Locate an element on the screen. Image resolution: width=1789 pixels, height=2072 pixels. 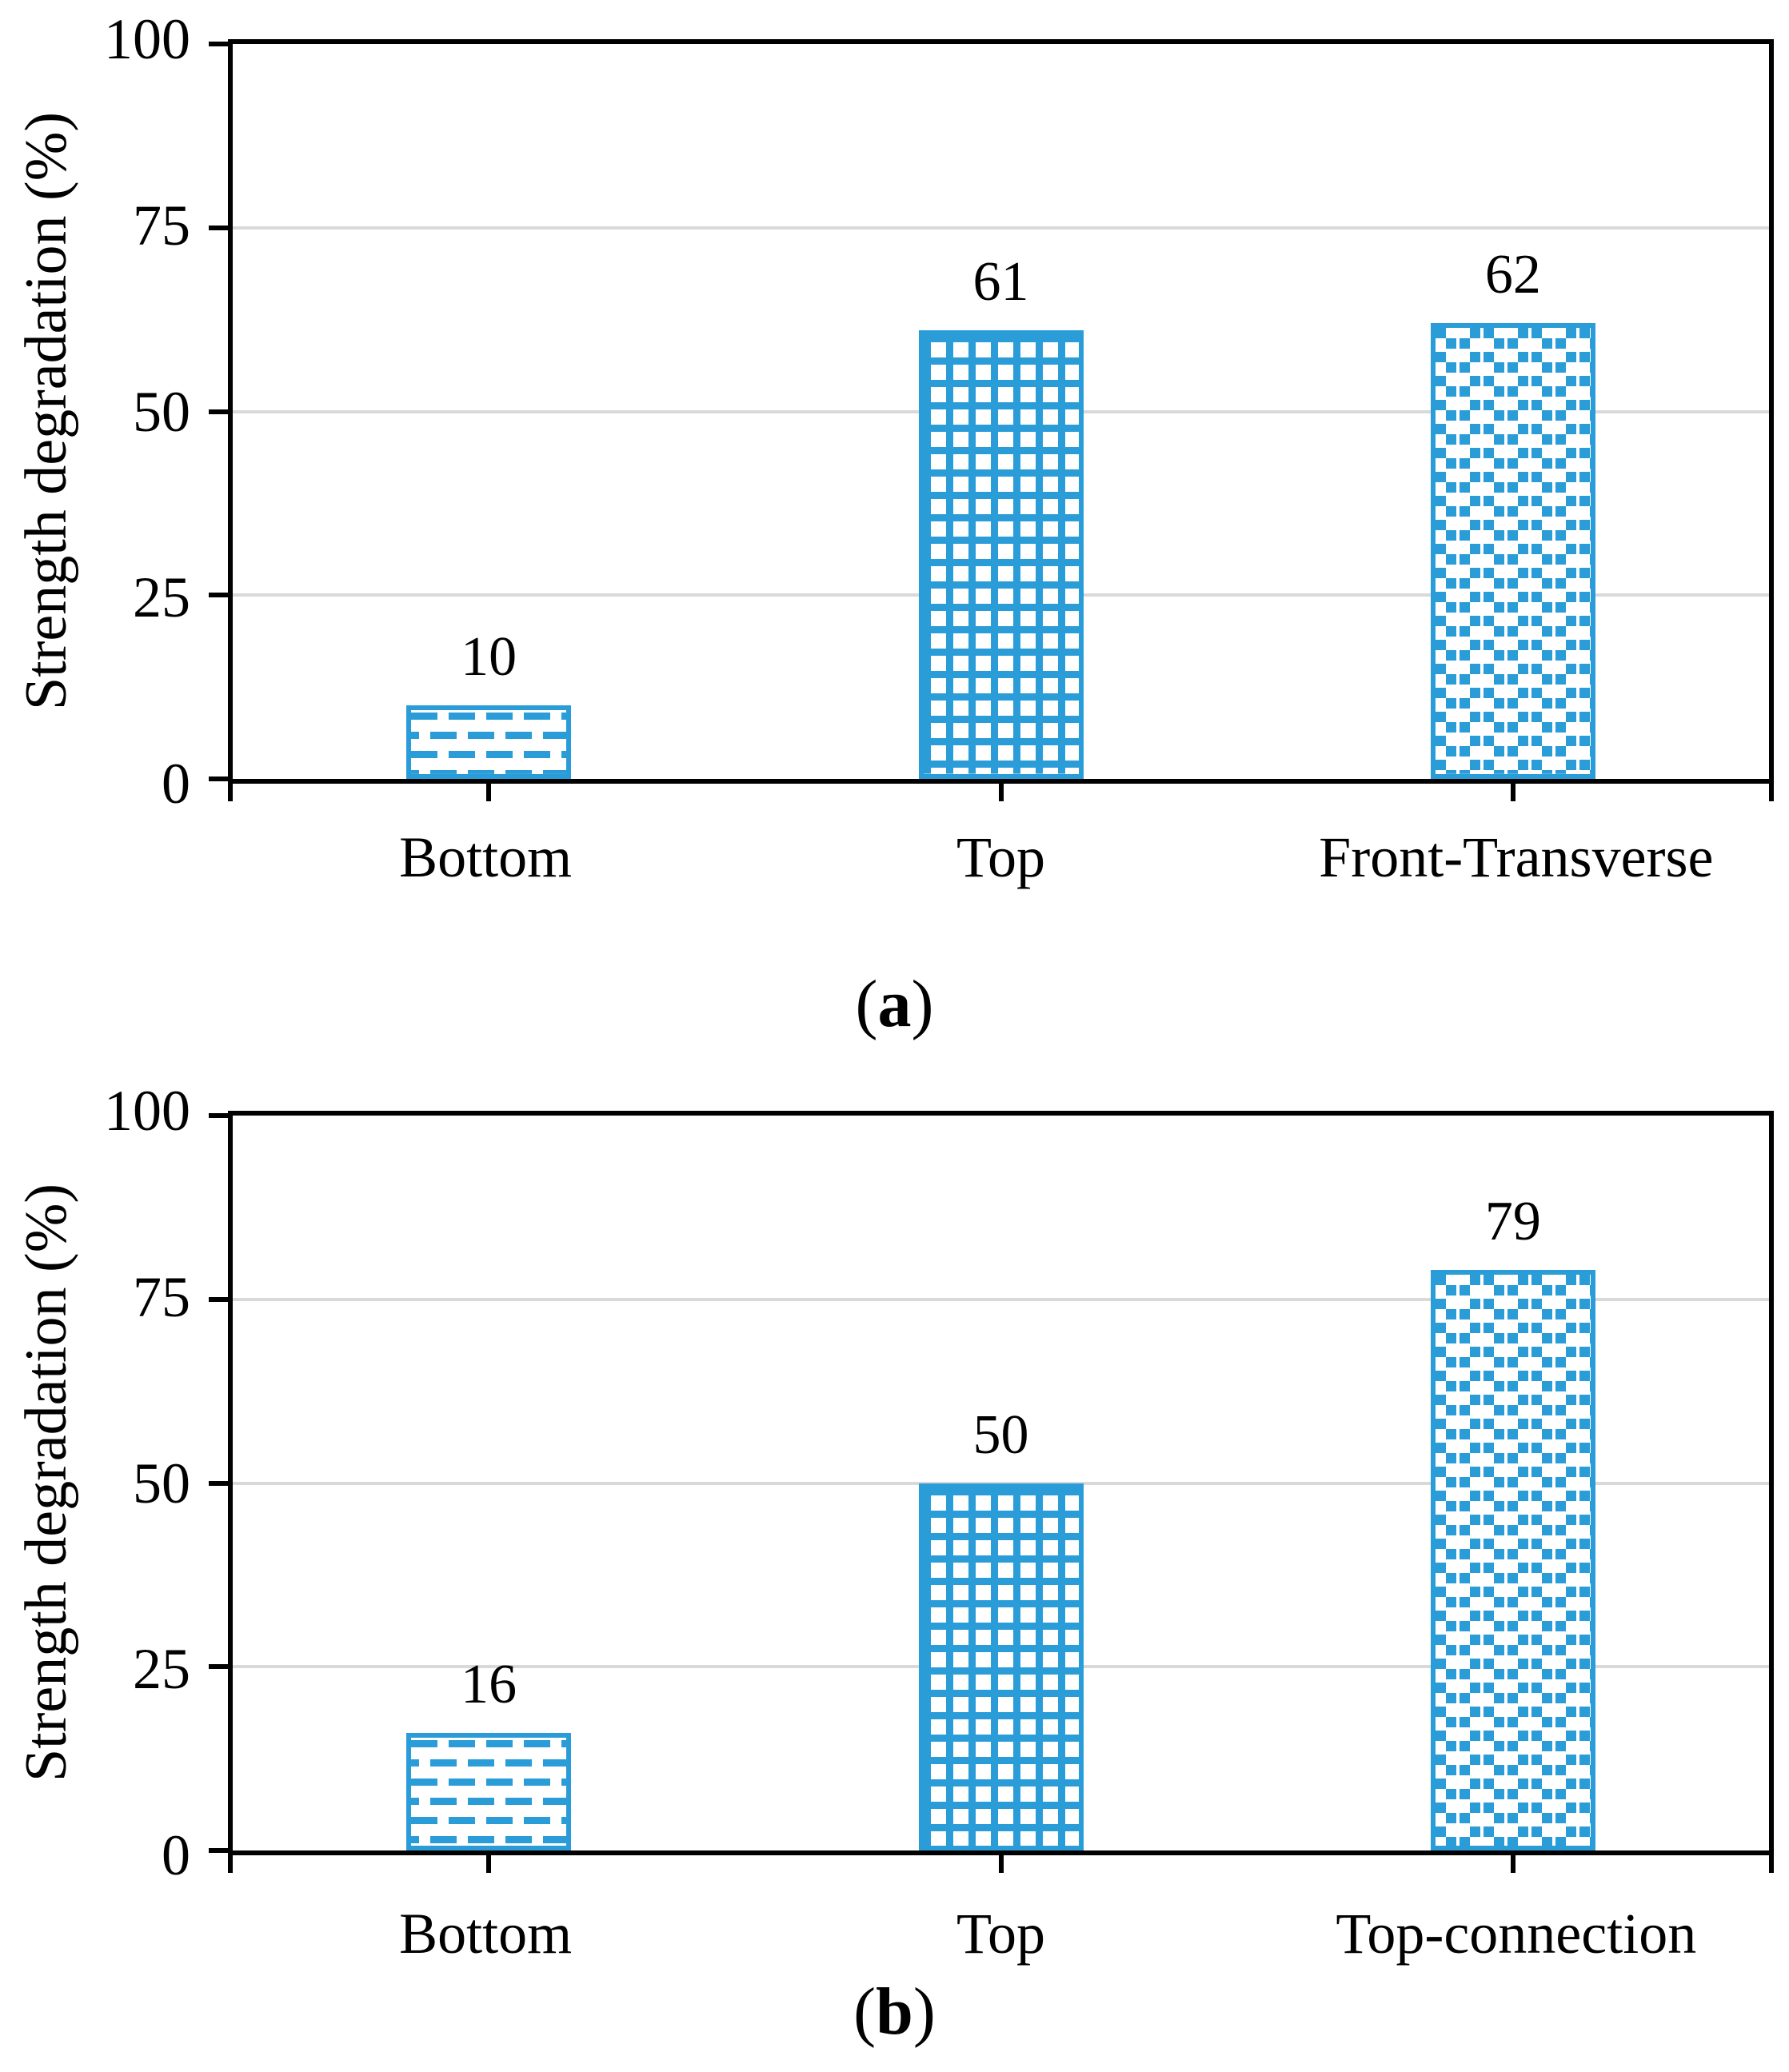
x-axis-category-labels: Bottom Top Top-connection is located at coordinates (1001, 1946).